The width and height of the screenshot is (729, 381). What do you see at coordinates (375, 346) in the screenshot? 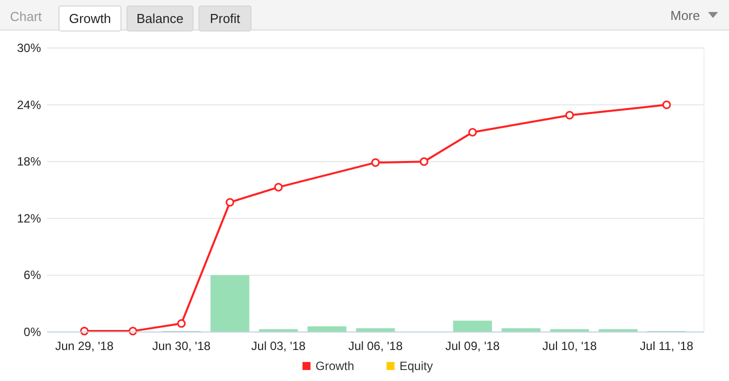
I see `x-tick-label: Jul 06, '18` at bounding box center [375, 346].